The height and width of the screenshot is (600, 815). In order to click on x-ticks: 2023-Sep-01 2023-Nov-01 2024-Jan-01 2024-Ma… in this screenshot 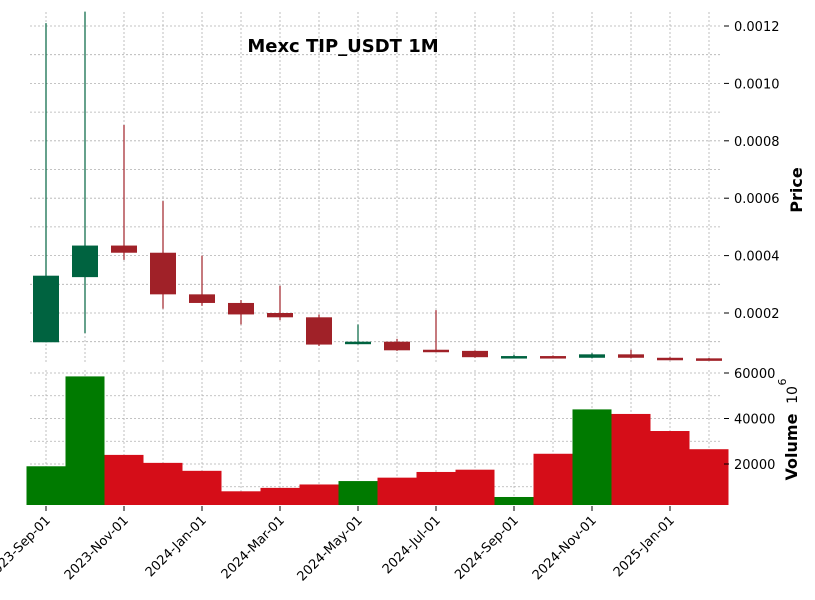, I will do `click(339, 545)`.